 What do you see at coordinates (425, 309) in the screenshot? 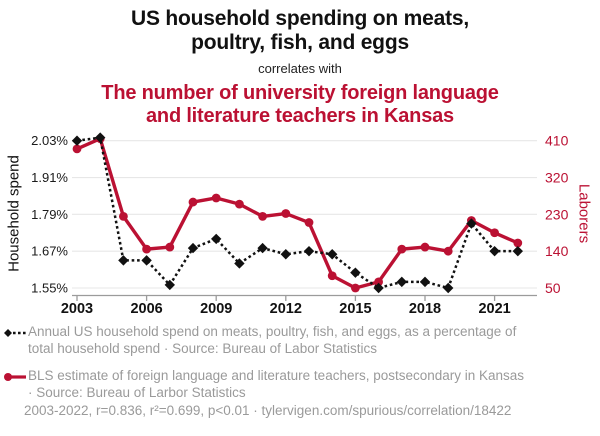
I see `x-axis-tick-label: 2018` at bounding box center [425, 309].